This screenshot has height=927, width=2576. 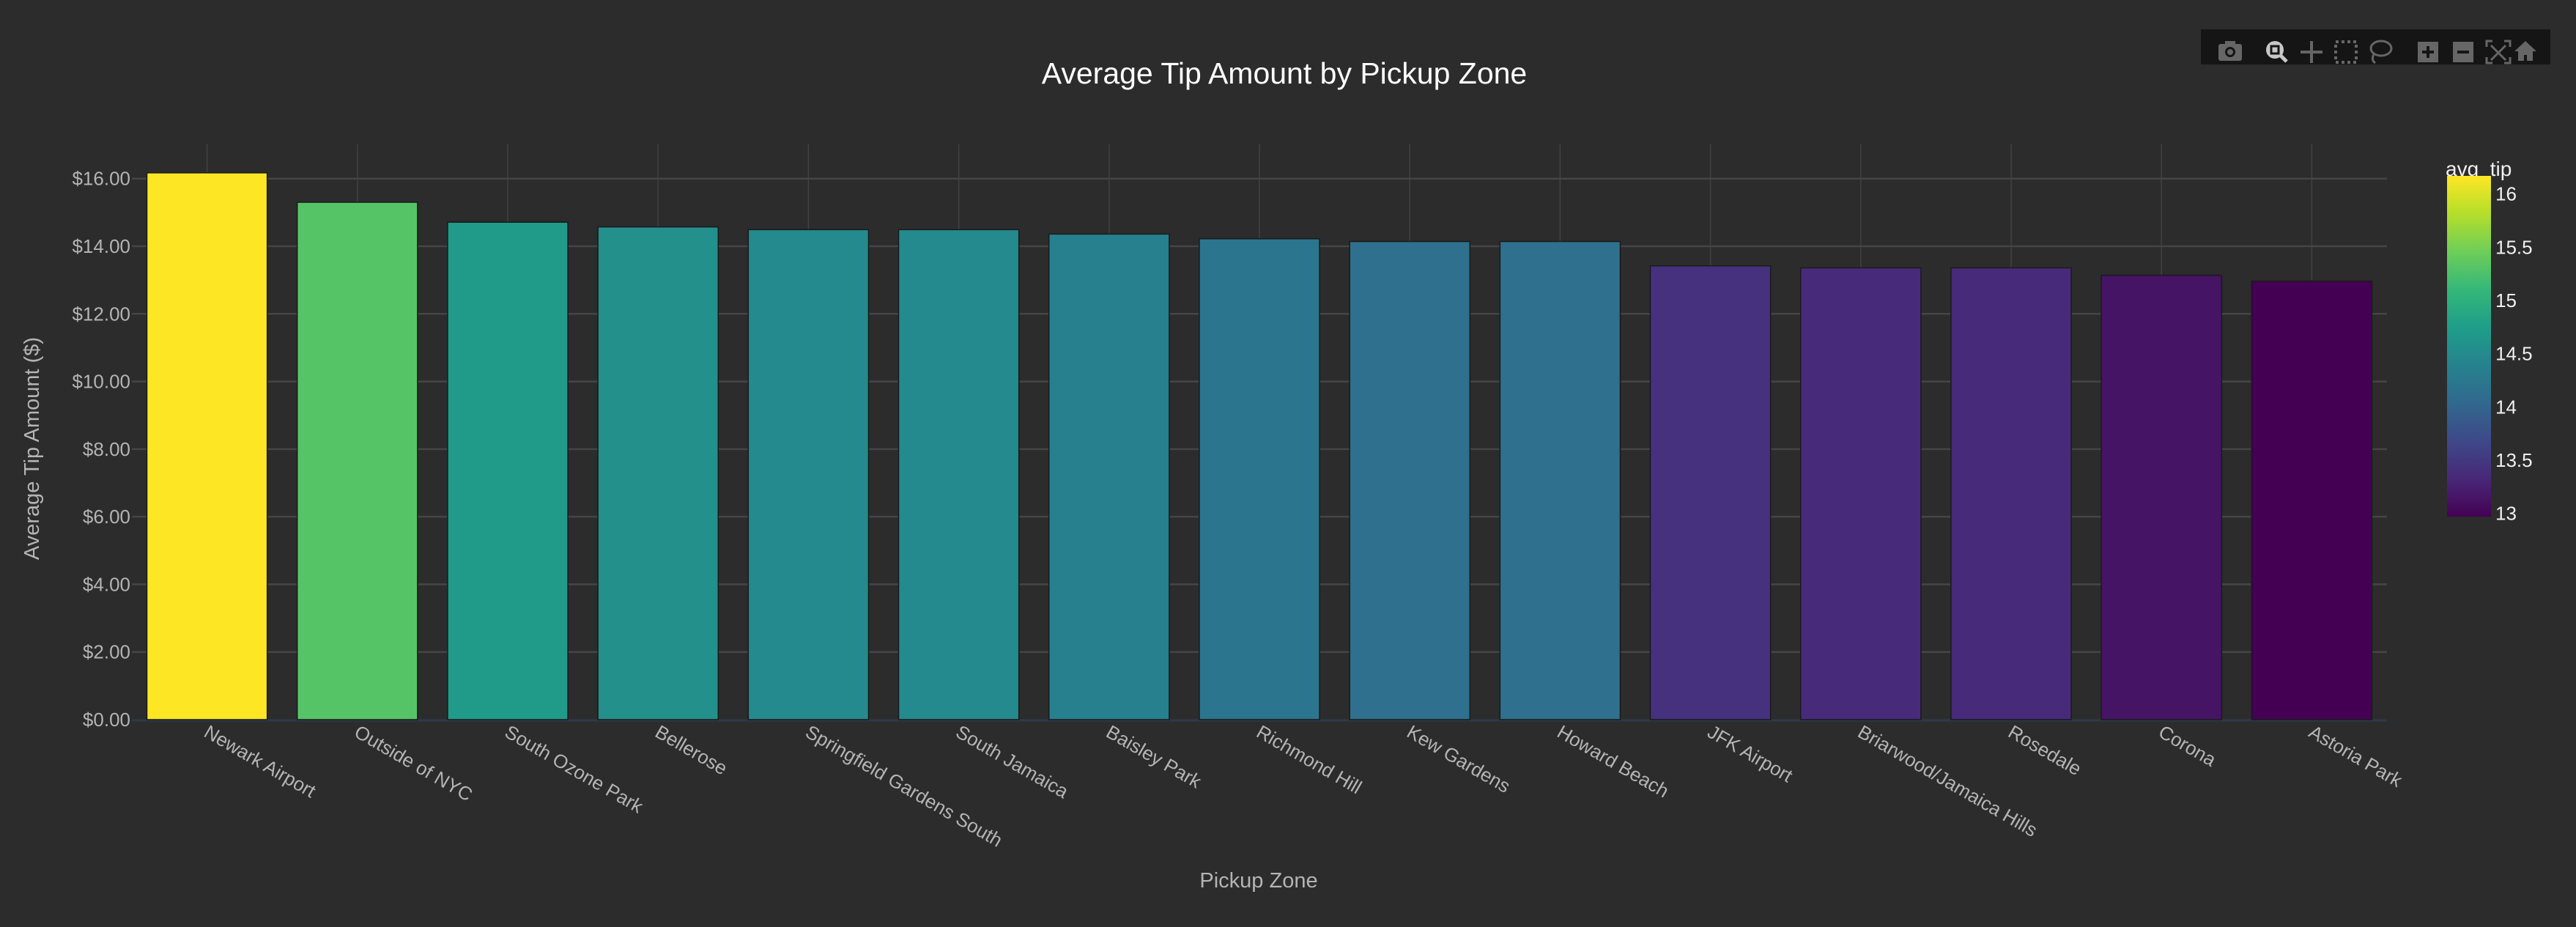 I want to click on x-tick-label: Kew Gardens, so click(x=1458, y=758).